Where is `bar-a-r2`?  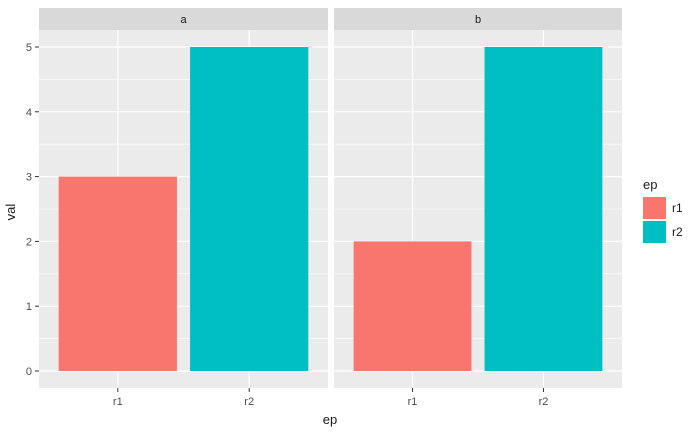
bar-a-r2 is located at coordinates (249, 209).